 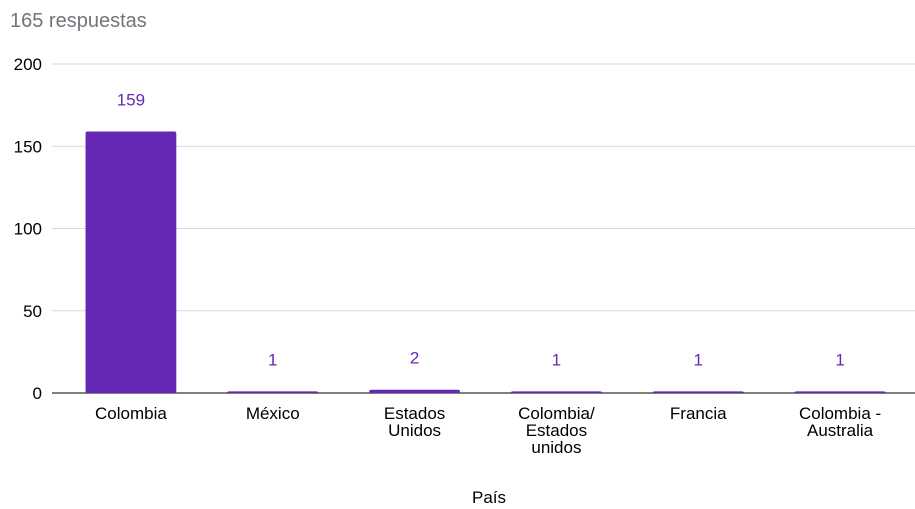 I want to click on x-category-label: Colombia/Estados unidos, so click(x=556, y=430).